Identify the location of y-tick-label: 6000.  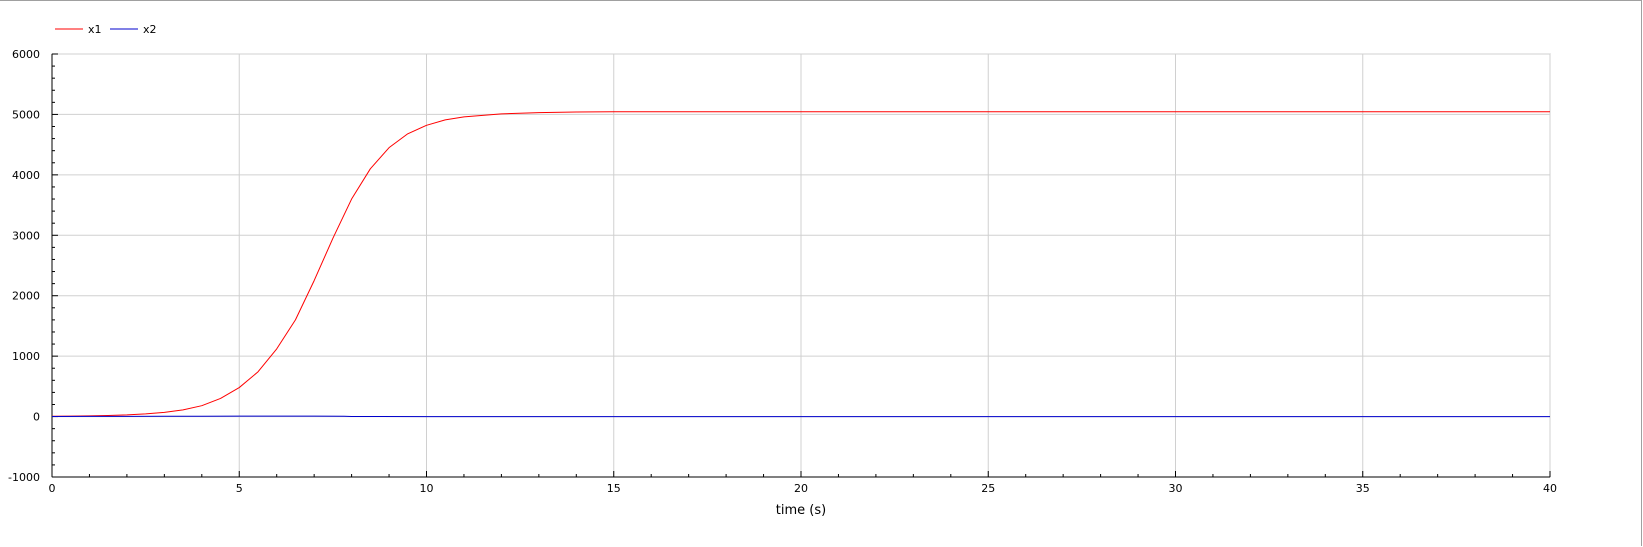
(26, 54).